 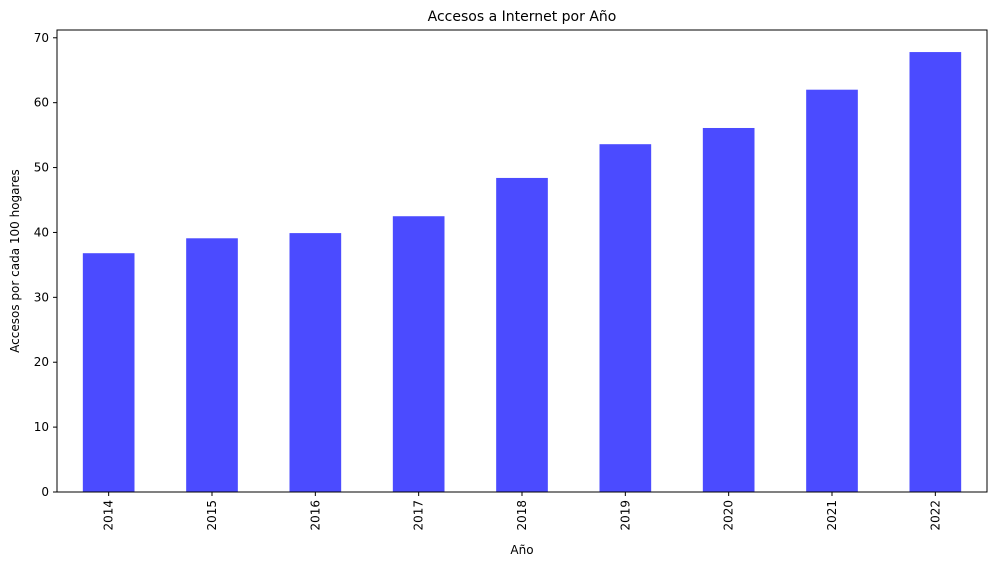 What do you see at coordinates (109, 515) in the screenshot?
I see `x-tick-label: 2014` at bounding box center [109, 515].